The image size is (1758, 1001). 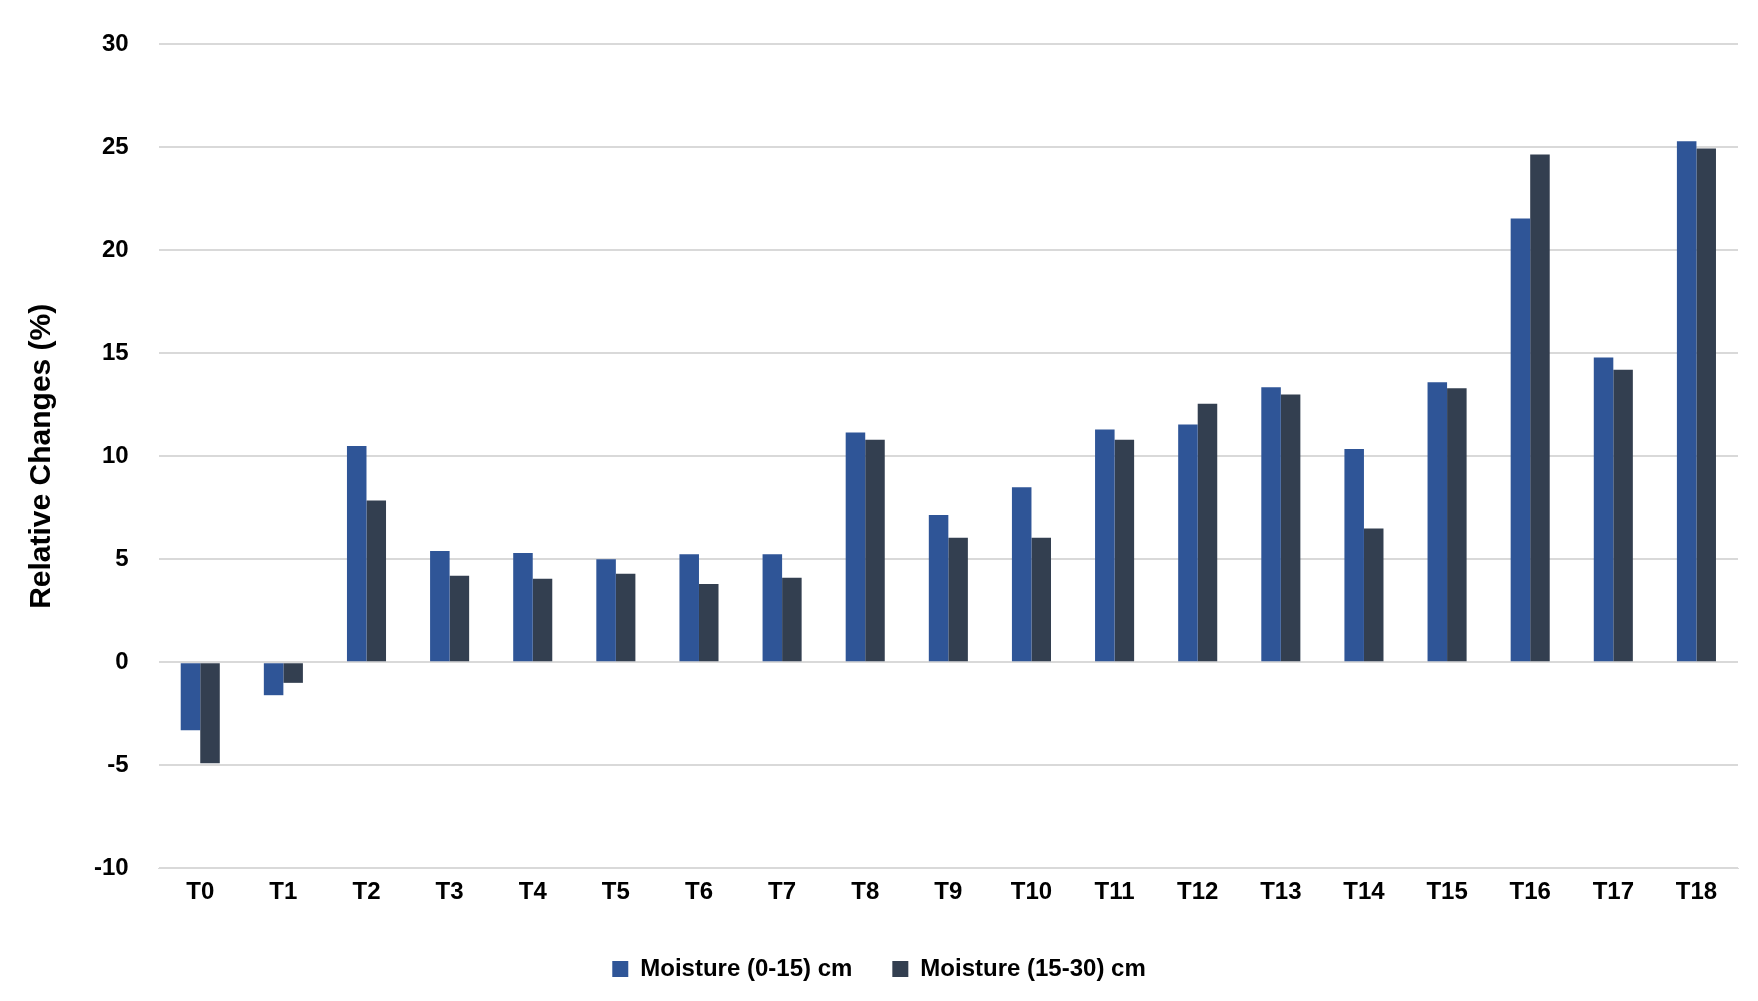 What do you see at coordinates (948, 891) in the screenshot?
I see `x-tick-label: T9` at bounding box center [948, 891].